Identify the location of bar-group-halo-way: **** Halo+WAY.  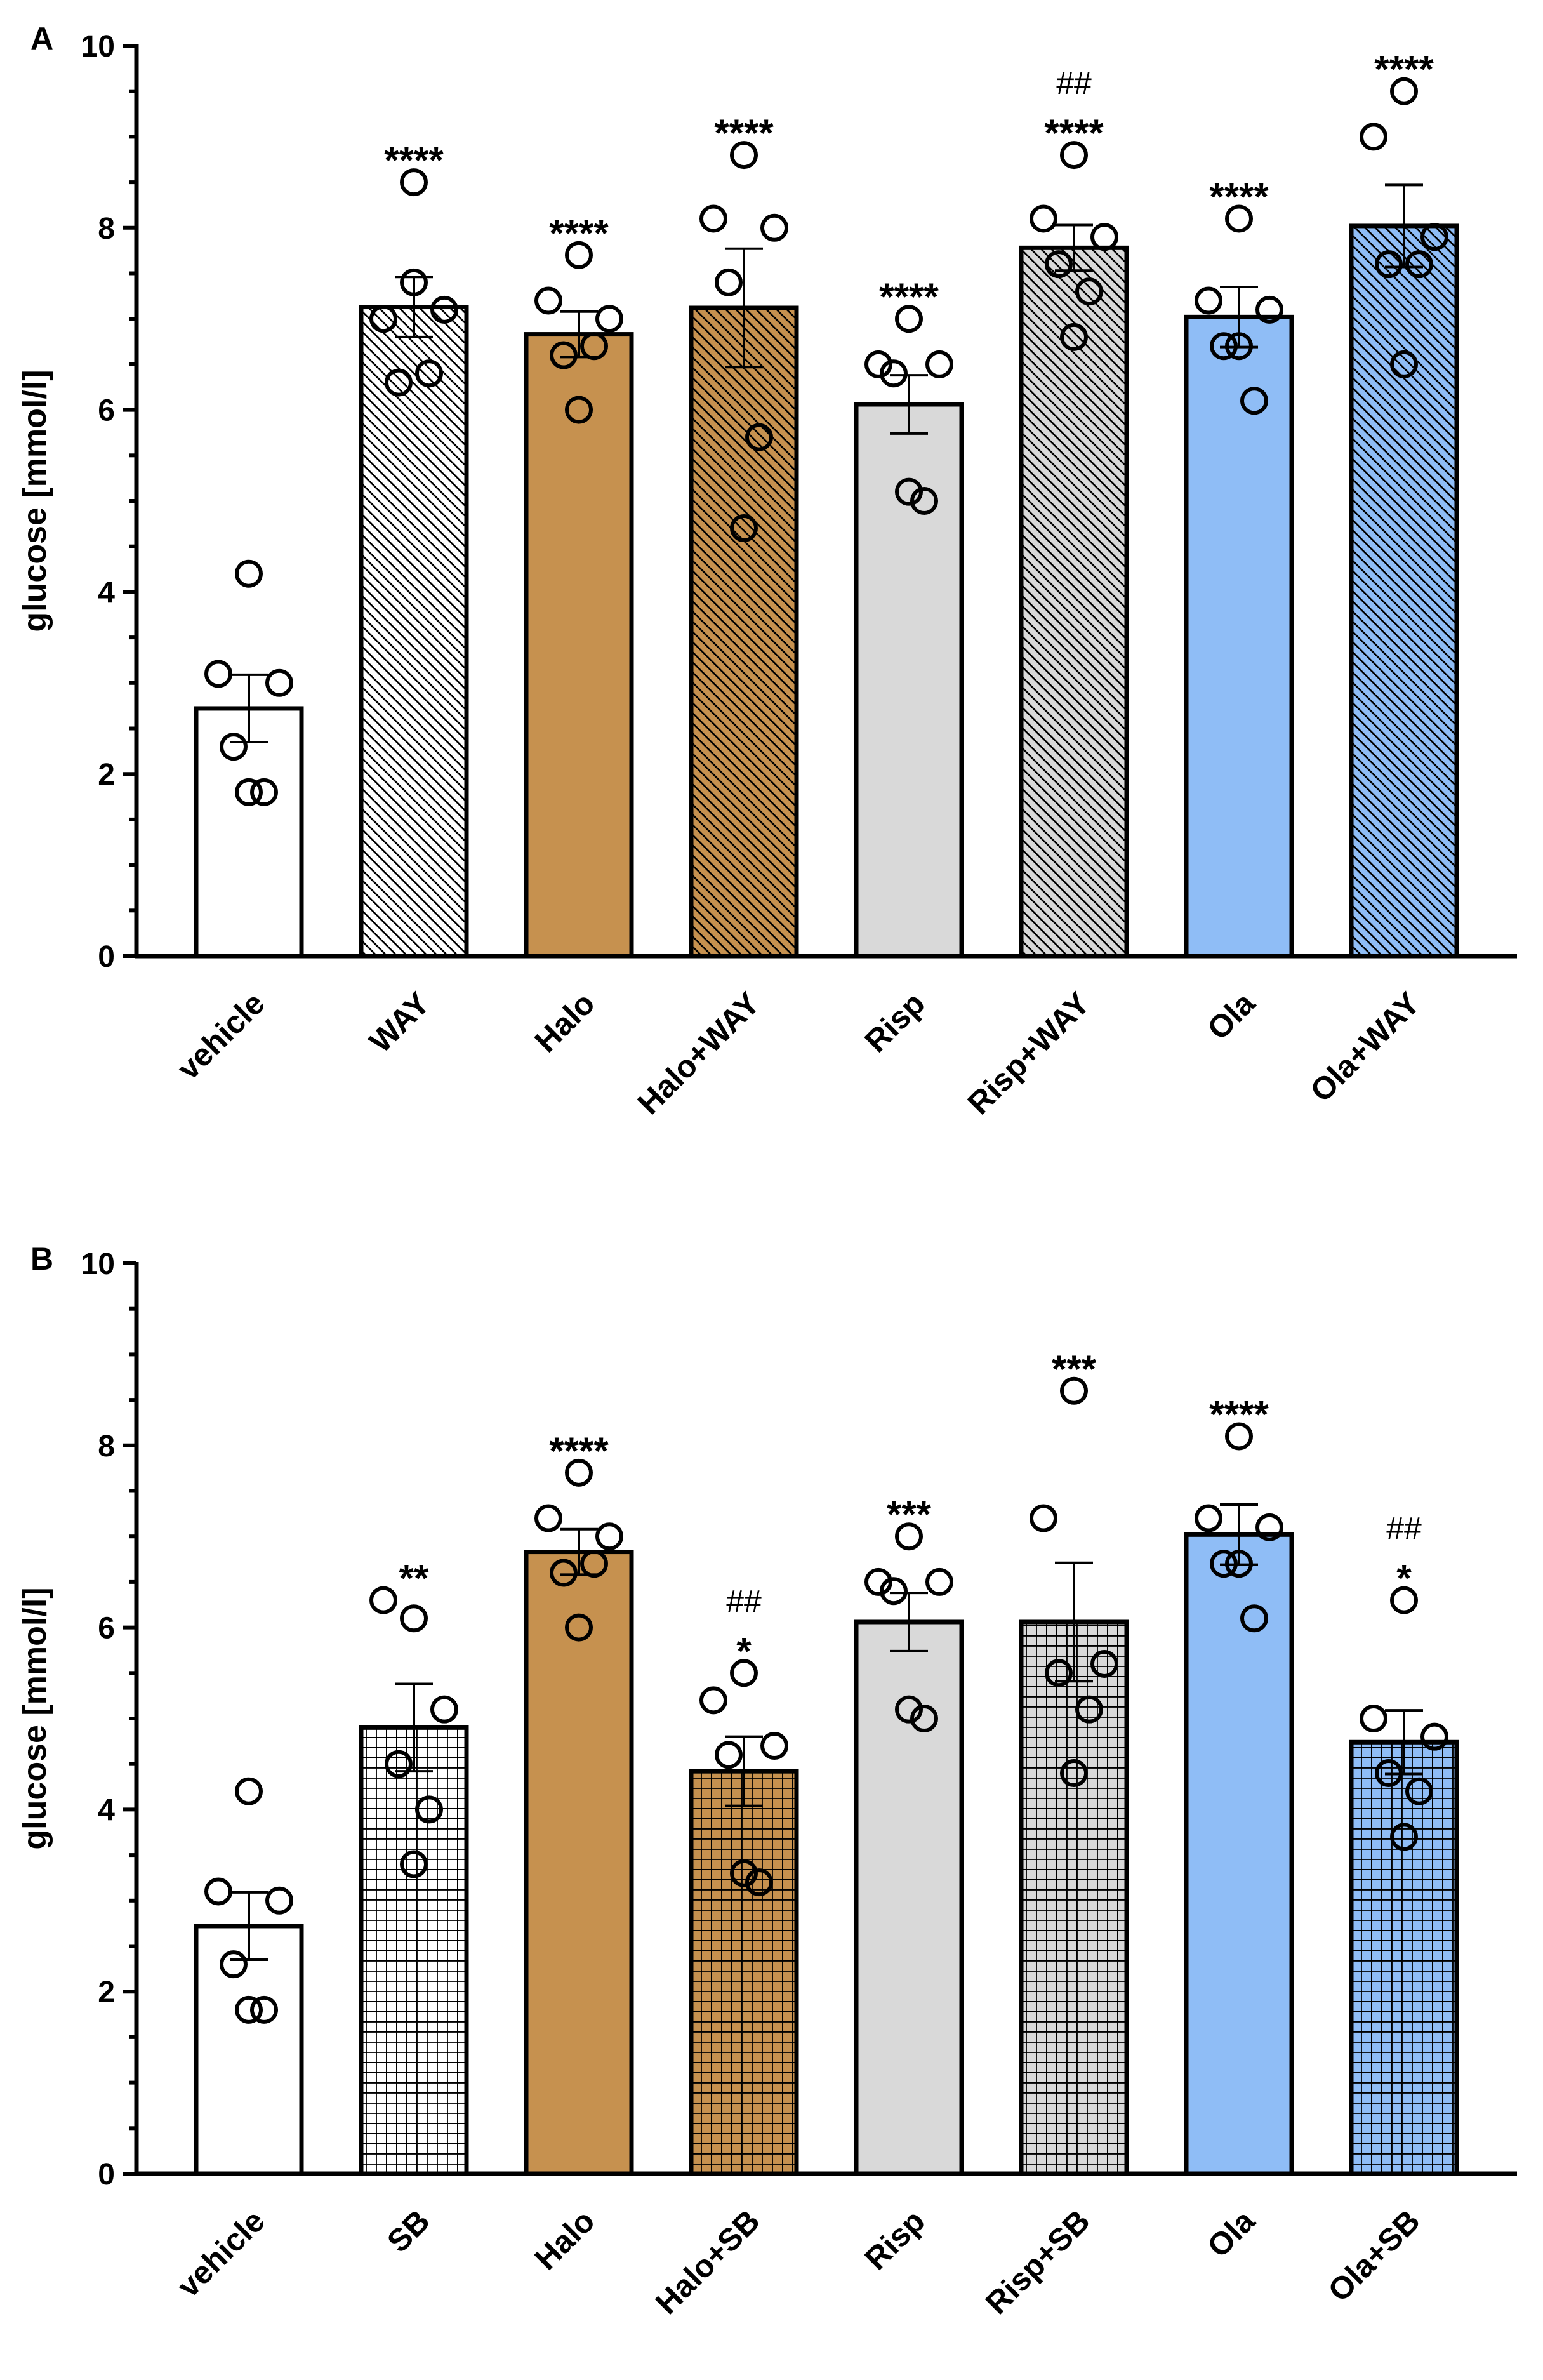
(715, 616).